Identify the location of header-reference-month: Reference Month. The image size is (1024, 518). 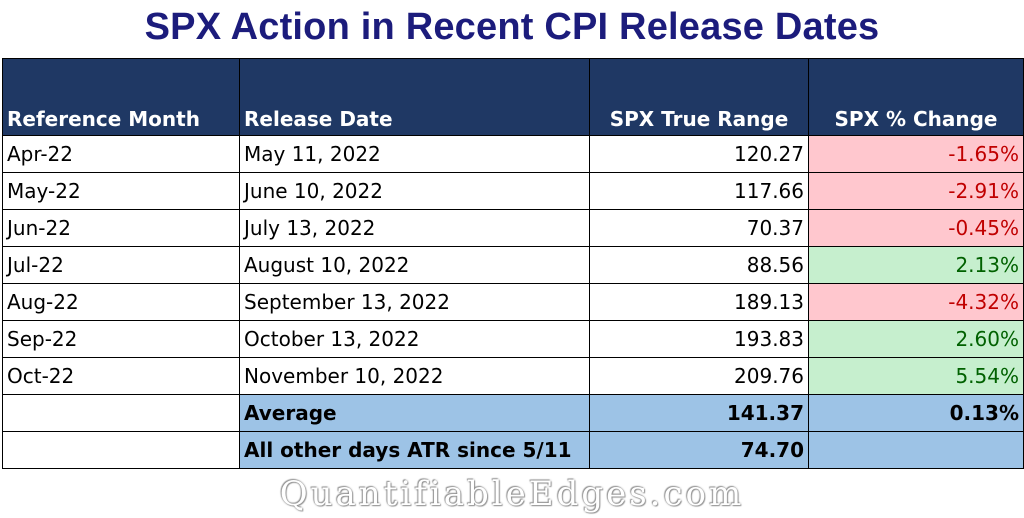
(121, 97).